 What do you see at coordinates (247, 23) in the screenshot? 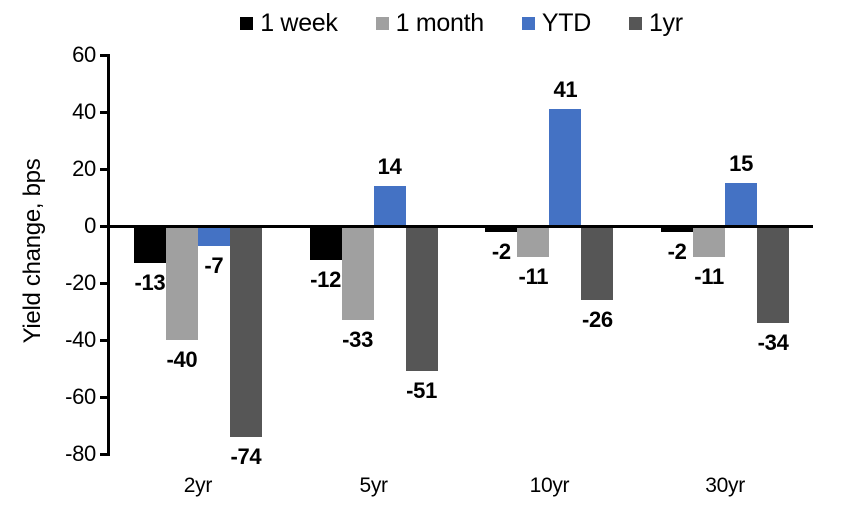
I see `legend-swatch-1-week` at bounding box center [247, 23].